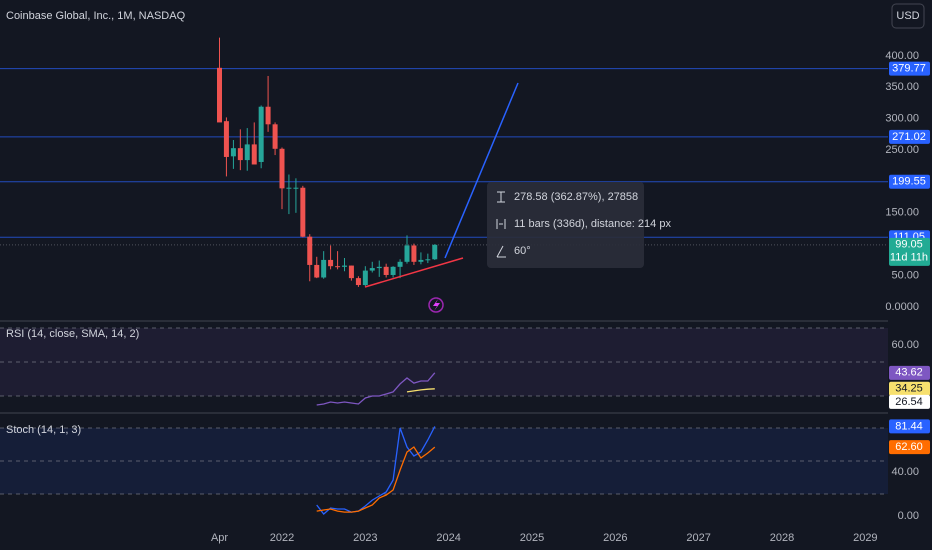 This screenshot has height=550, width=932. I want to click on bars-icon, so click(501, 224).